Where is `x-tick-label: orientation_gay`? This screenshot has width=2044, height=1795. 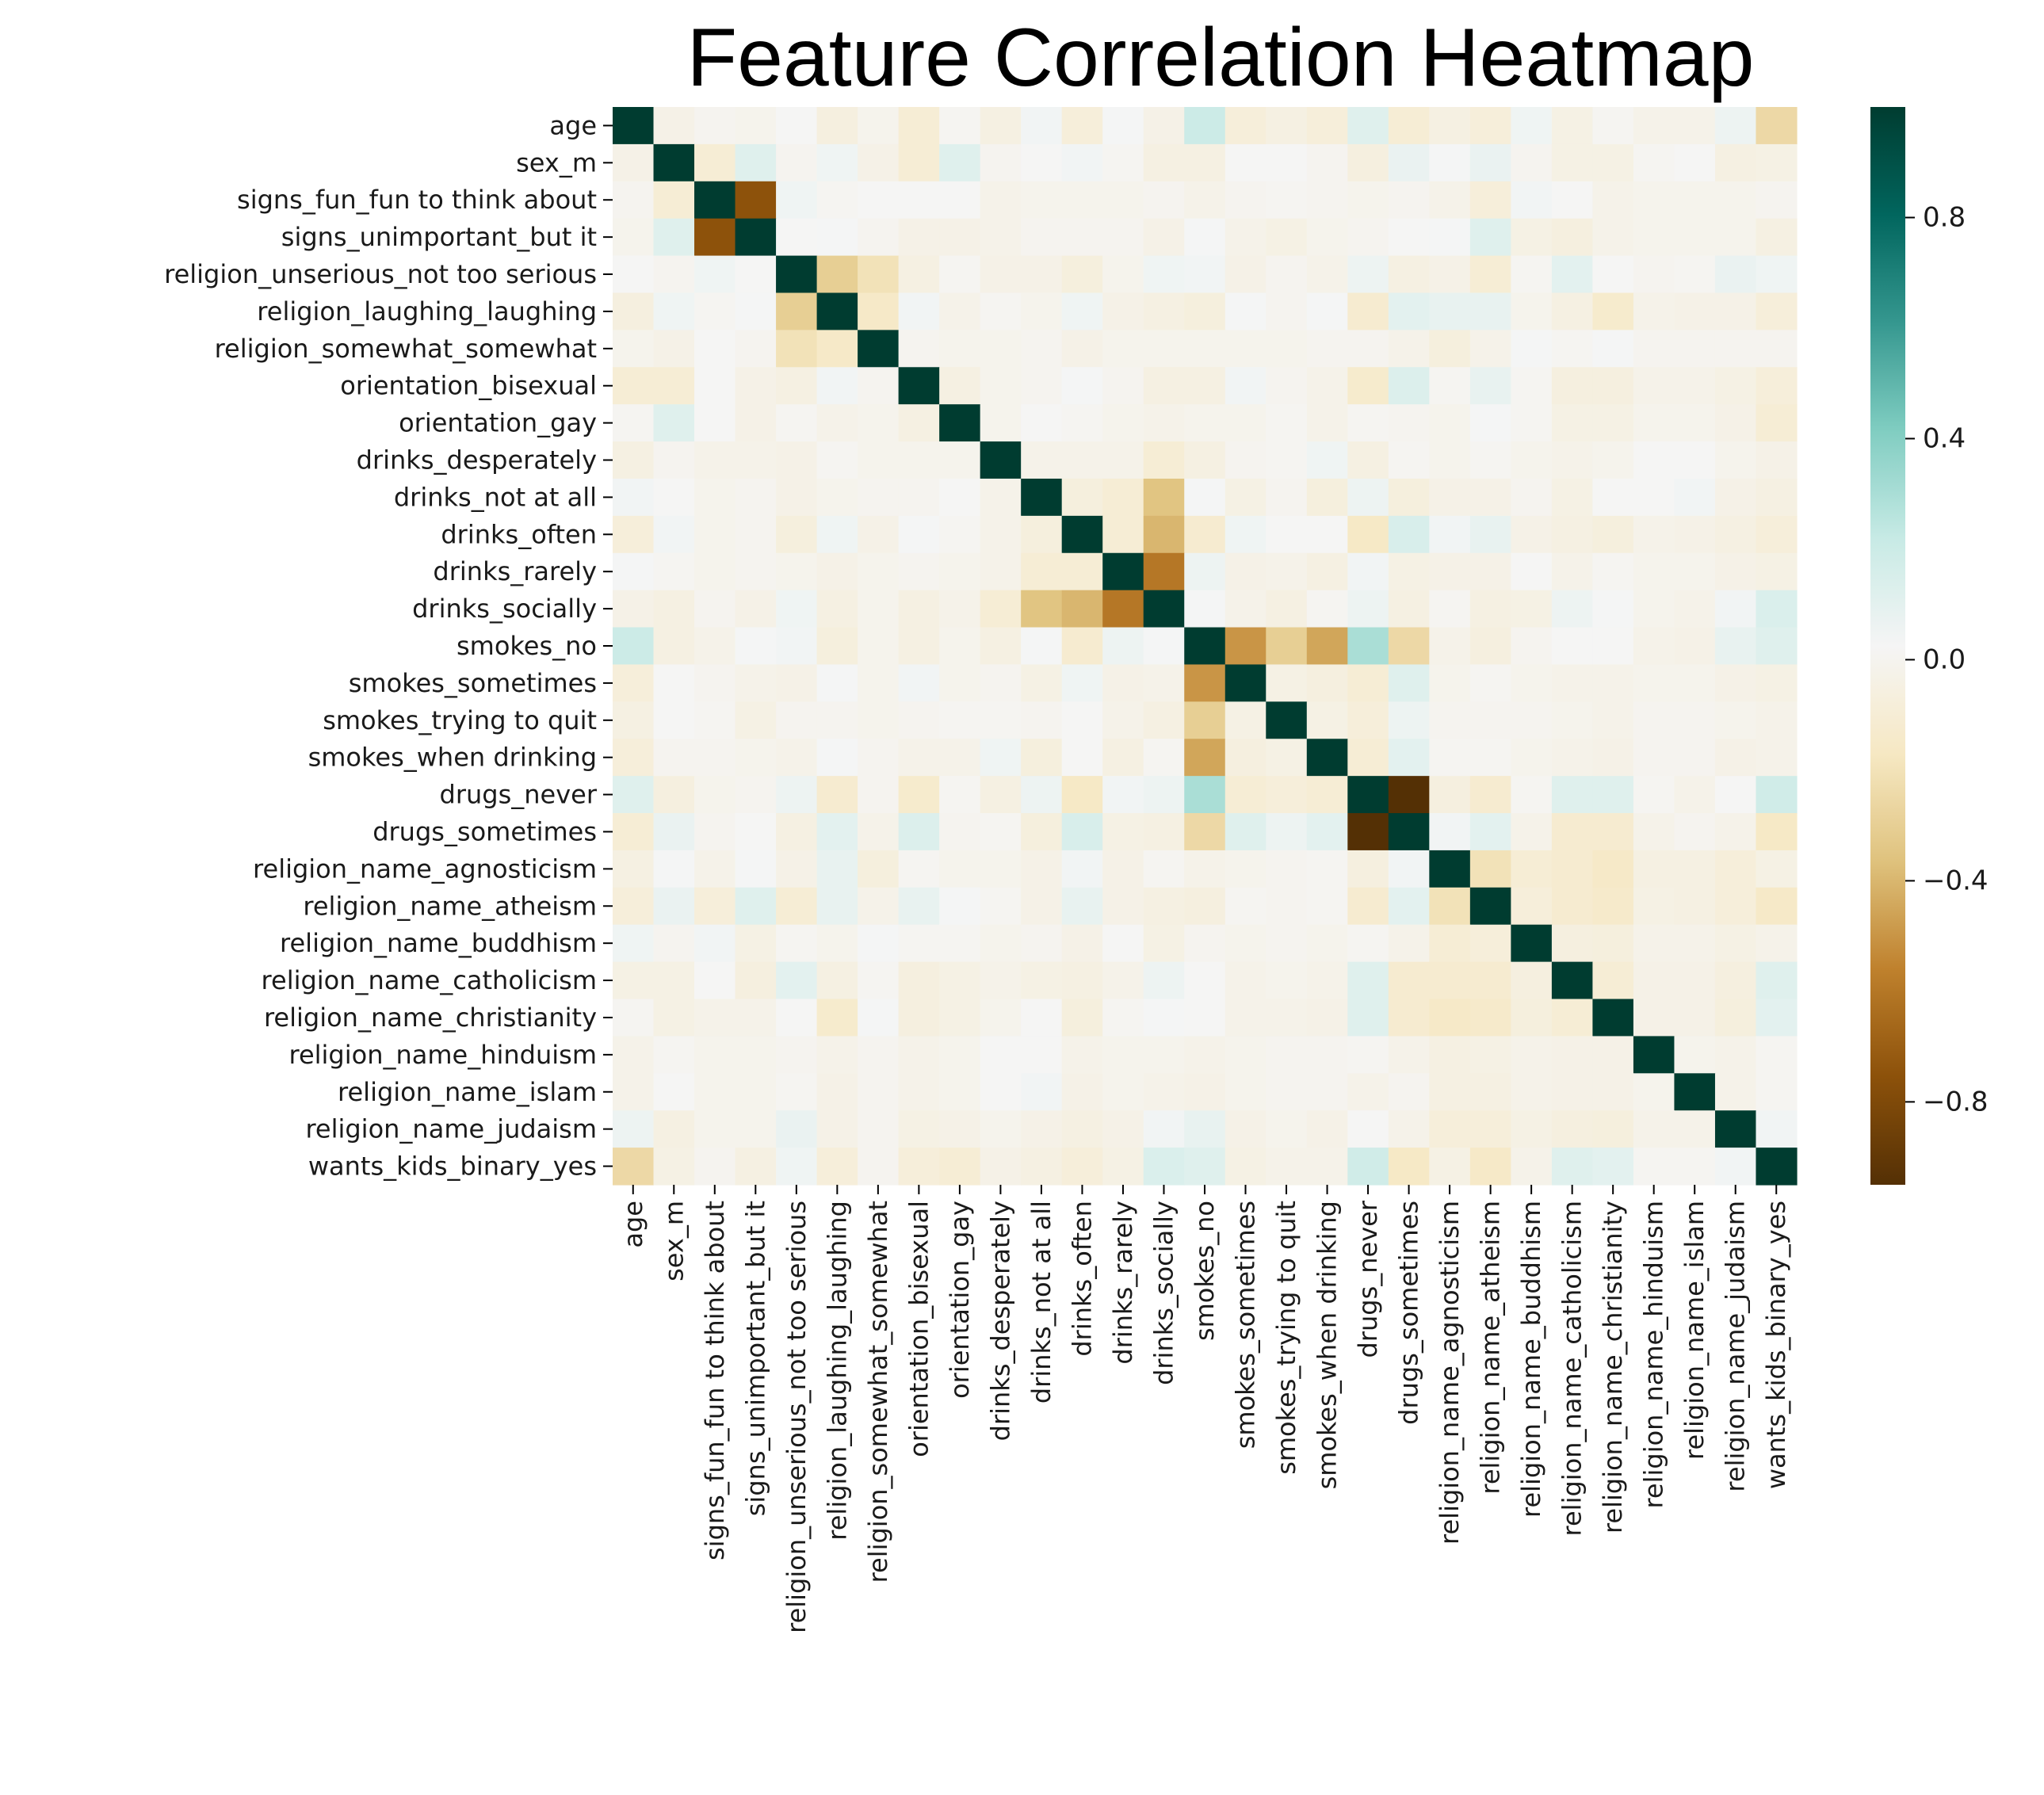
x-tick-label: orientation_gay is located at coordinates (960, 1300).